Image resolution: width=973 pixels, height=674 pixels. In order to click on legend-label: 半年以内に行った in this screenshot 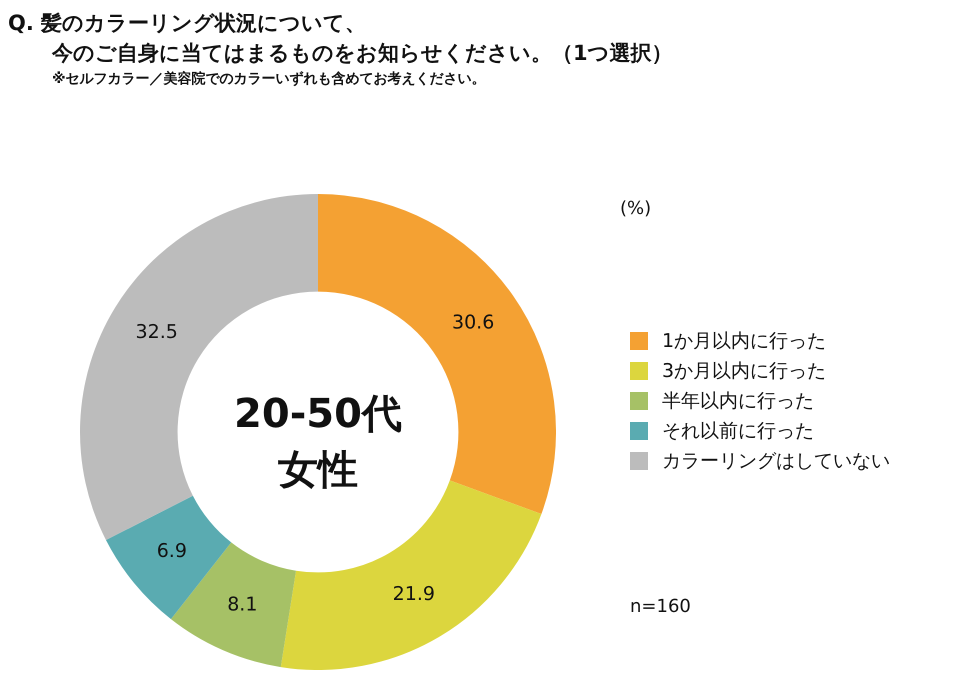, I will do `click(738, 401)`.